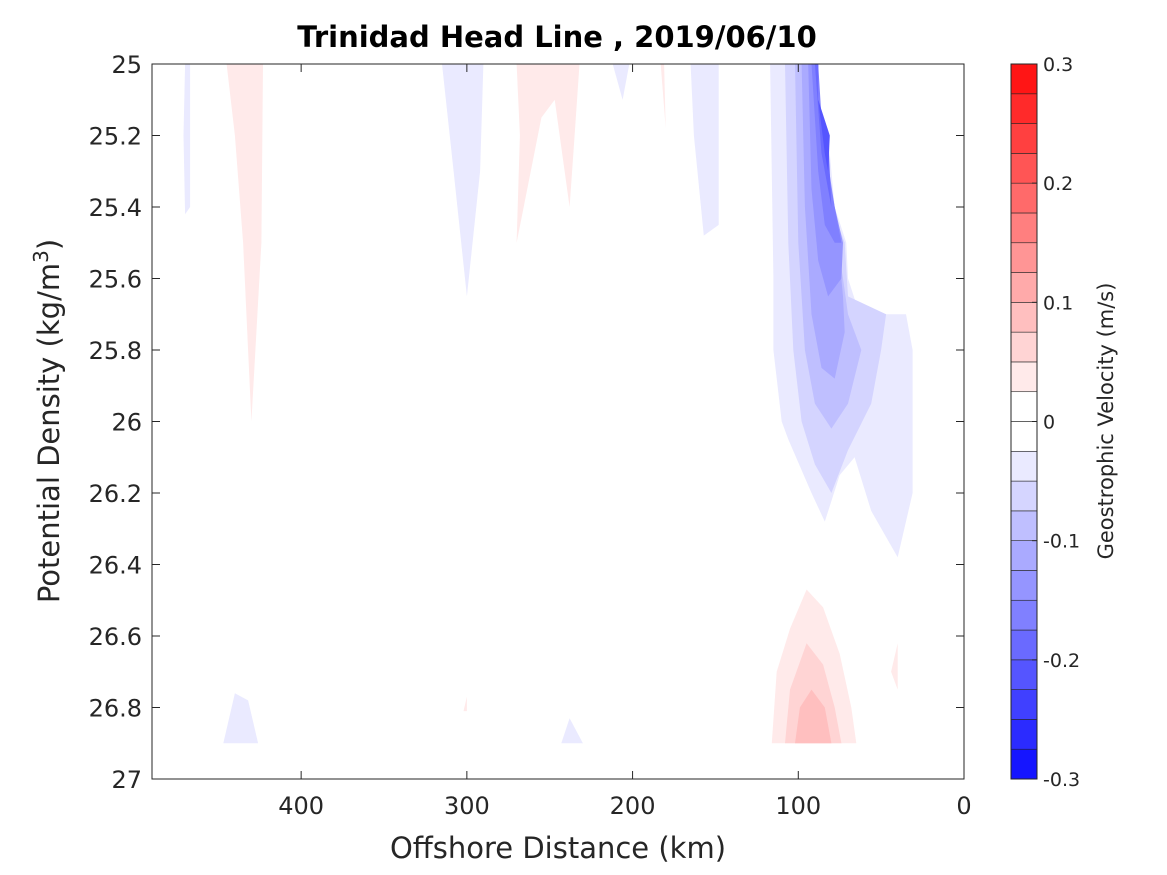 This screenshot has width=1167, height=875. What do you see at coordinates (115, 637) in the screenshot?
I see `y-tick-label: 26.6` at bounding box center [115, 637].